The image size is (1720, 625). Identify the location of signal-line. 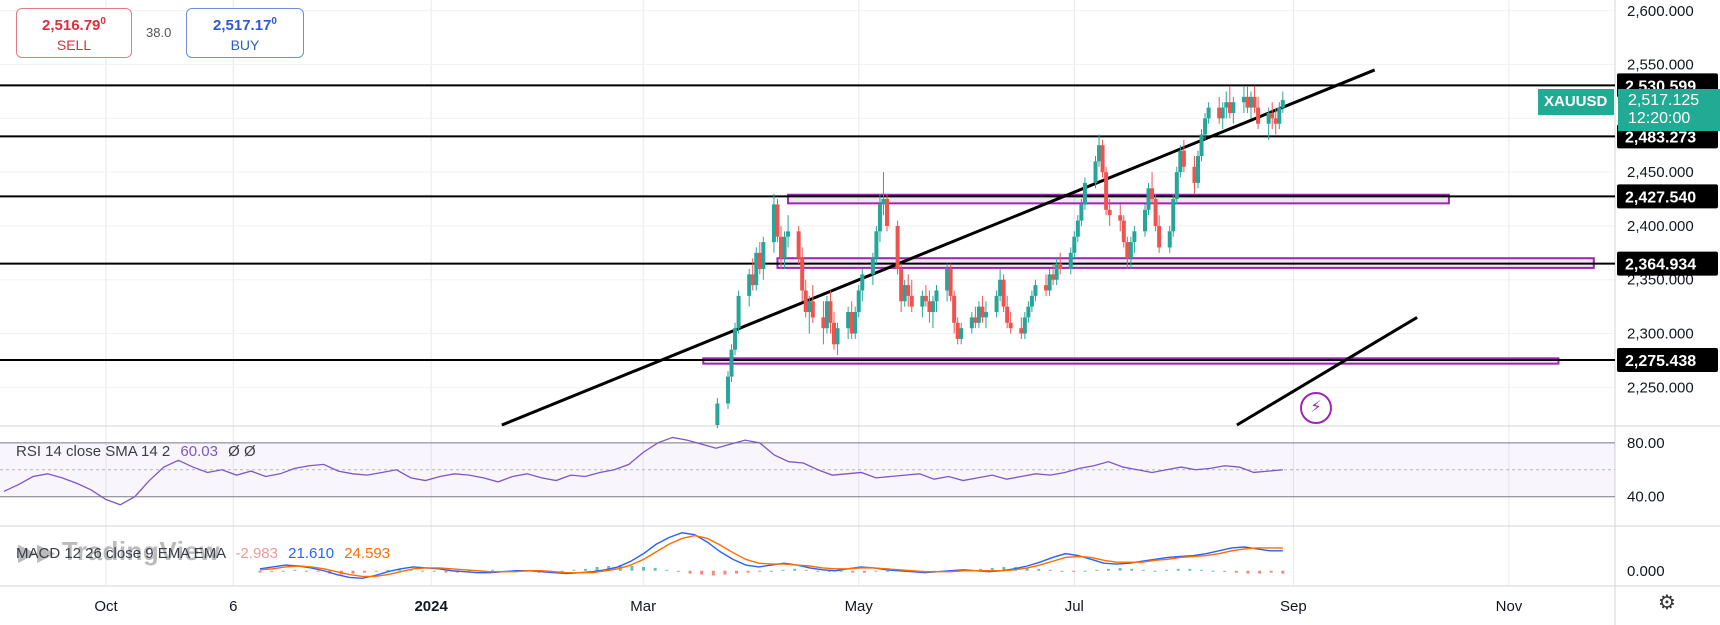
(771, 556).